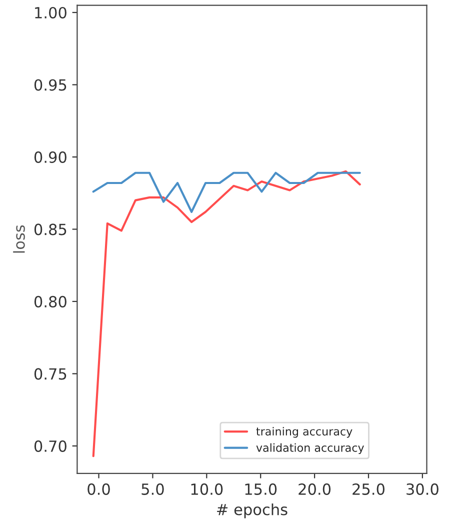  I want to click on x-tick-label: 20.0, so click(314, 489).